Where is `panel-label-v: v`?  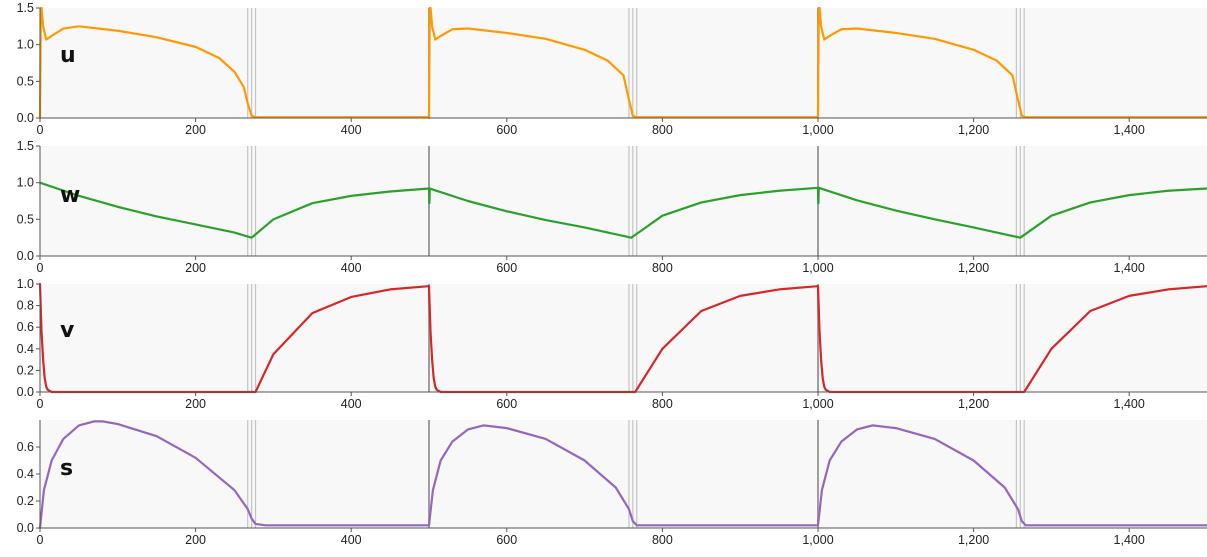 panel-label-v: v is located at coordinates (67, 330).